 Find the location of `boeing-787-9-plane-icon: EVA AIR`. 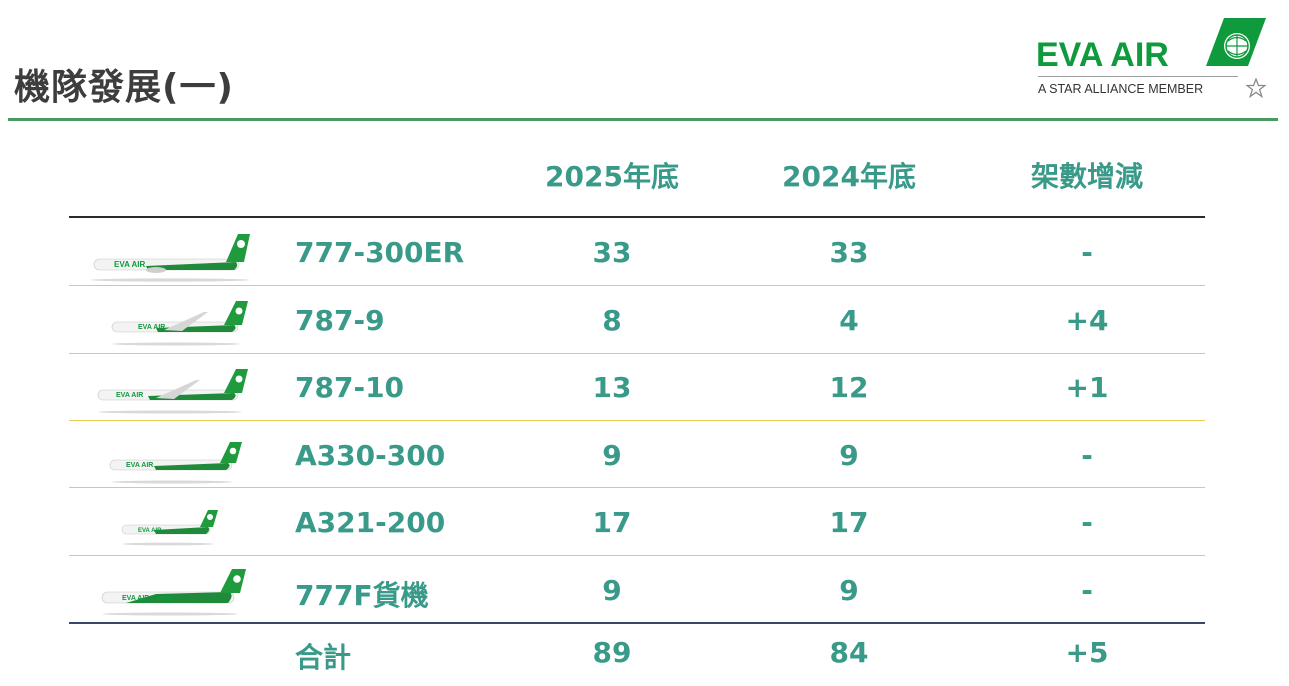

boeing-787-9-plane-icon: EVA AIR is located at coordinates (179, 323).